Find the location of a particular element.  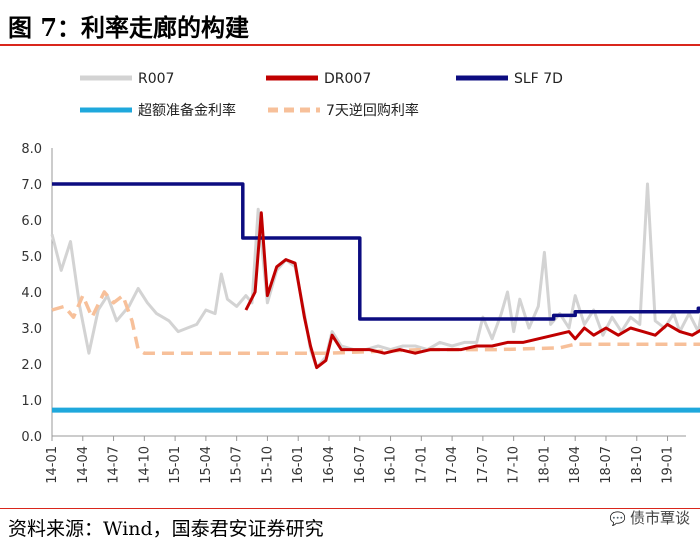

y-tick-label: 6.0 is located at coordinates (31, 221).